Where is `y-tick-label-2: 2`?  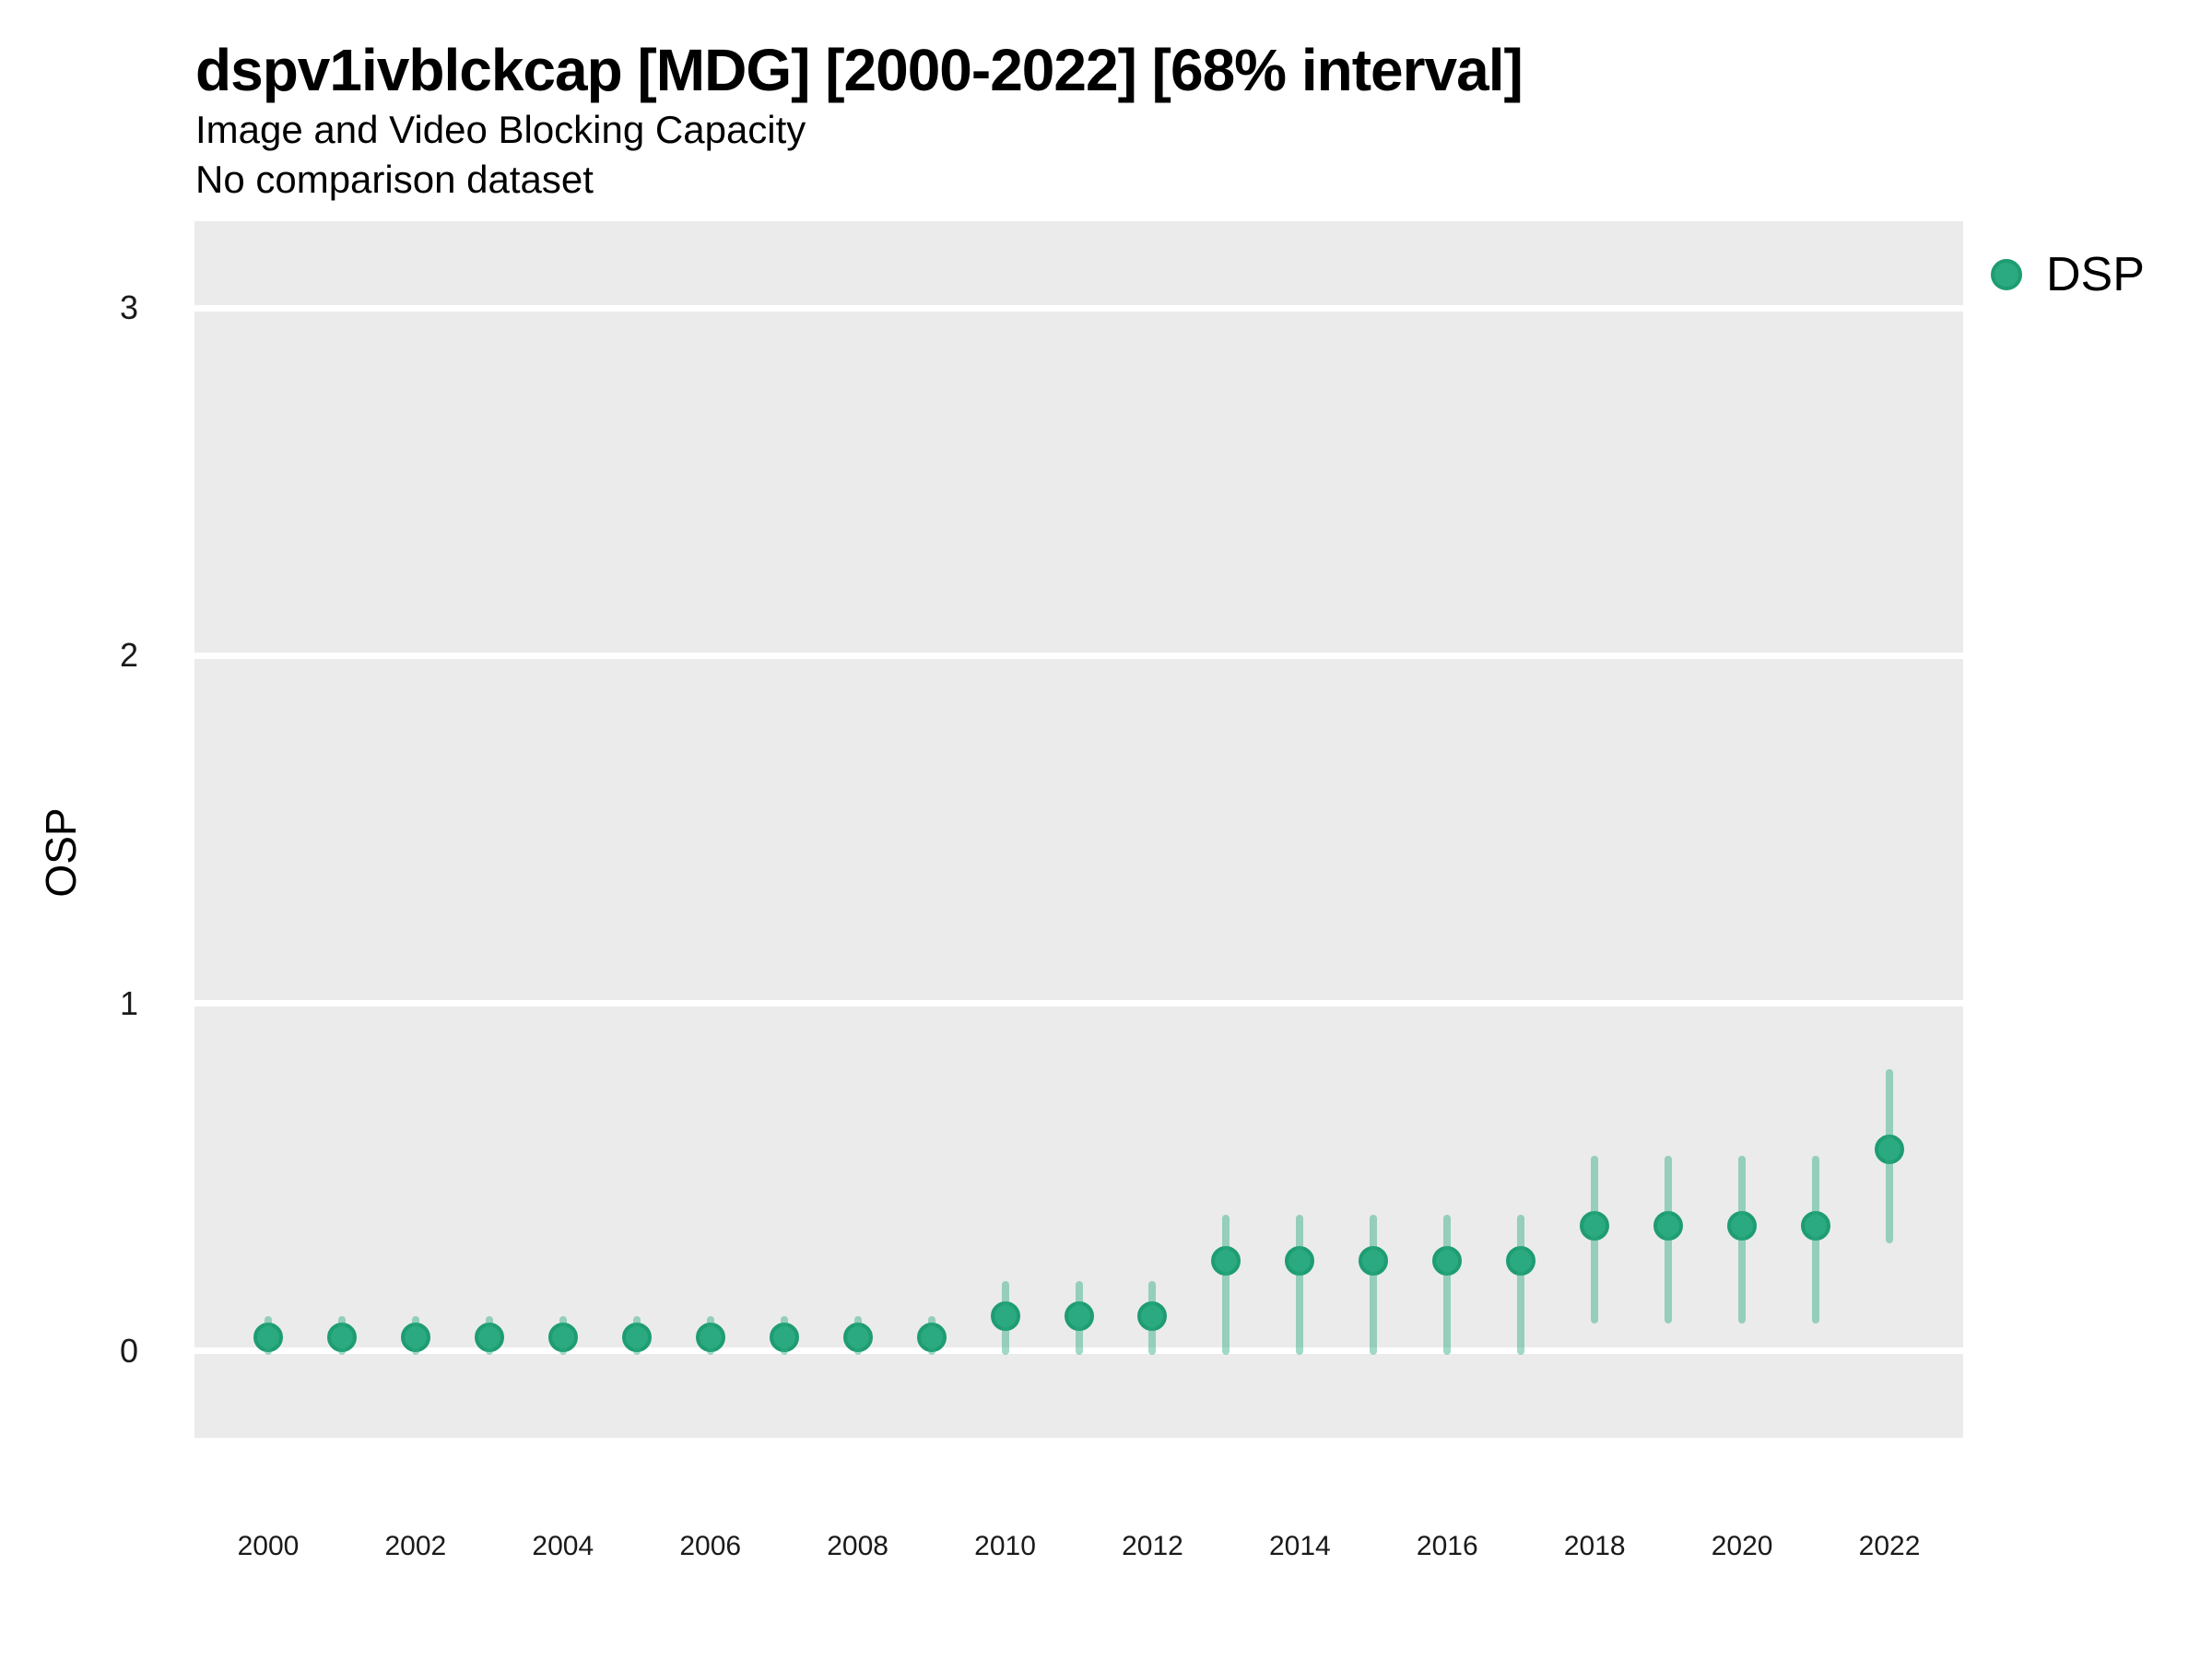
y-tick-label-2: 2 is located at coordinates (128, 655).